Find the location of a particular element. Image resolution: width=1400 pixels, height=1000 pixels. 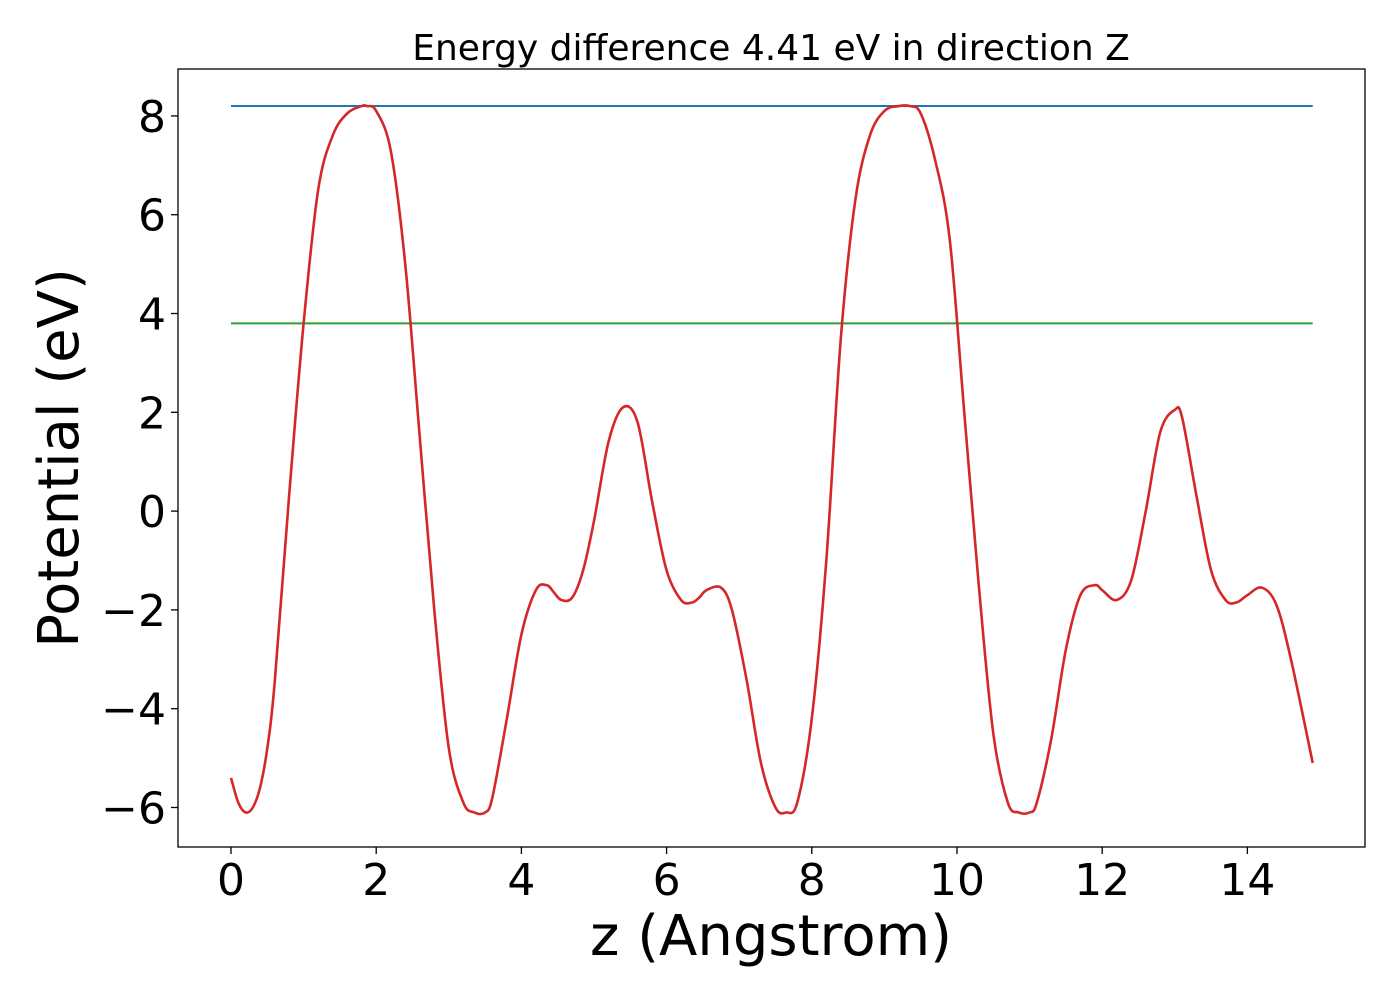

y-tick-label: 2 is located at coordinates (152, 413).